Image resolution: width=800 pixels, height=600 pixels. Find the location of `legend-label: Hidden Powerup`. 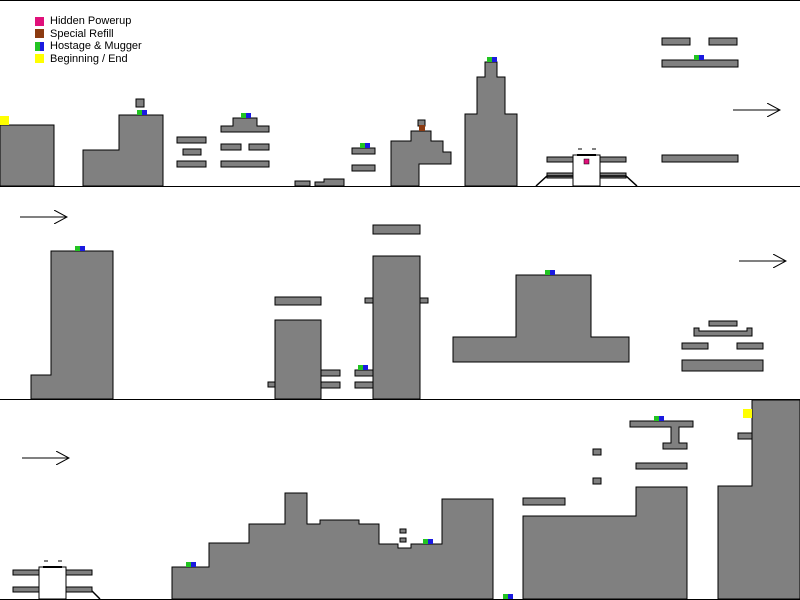

legend-label: Hidden Powerup is located at coordinates (91, 21).